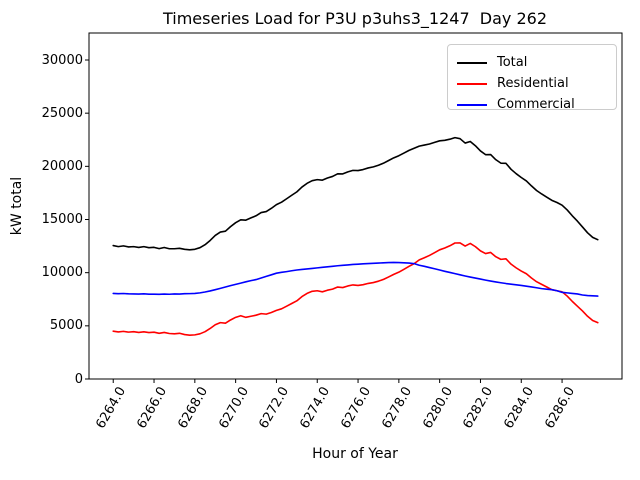 The width and height of the screenshot is (640, 480). I want to click on commercial-line, so click(355, 279).